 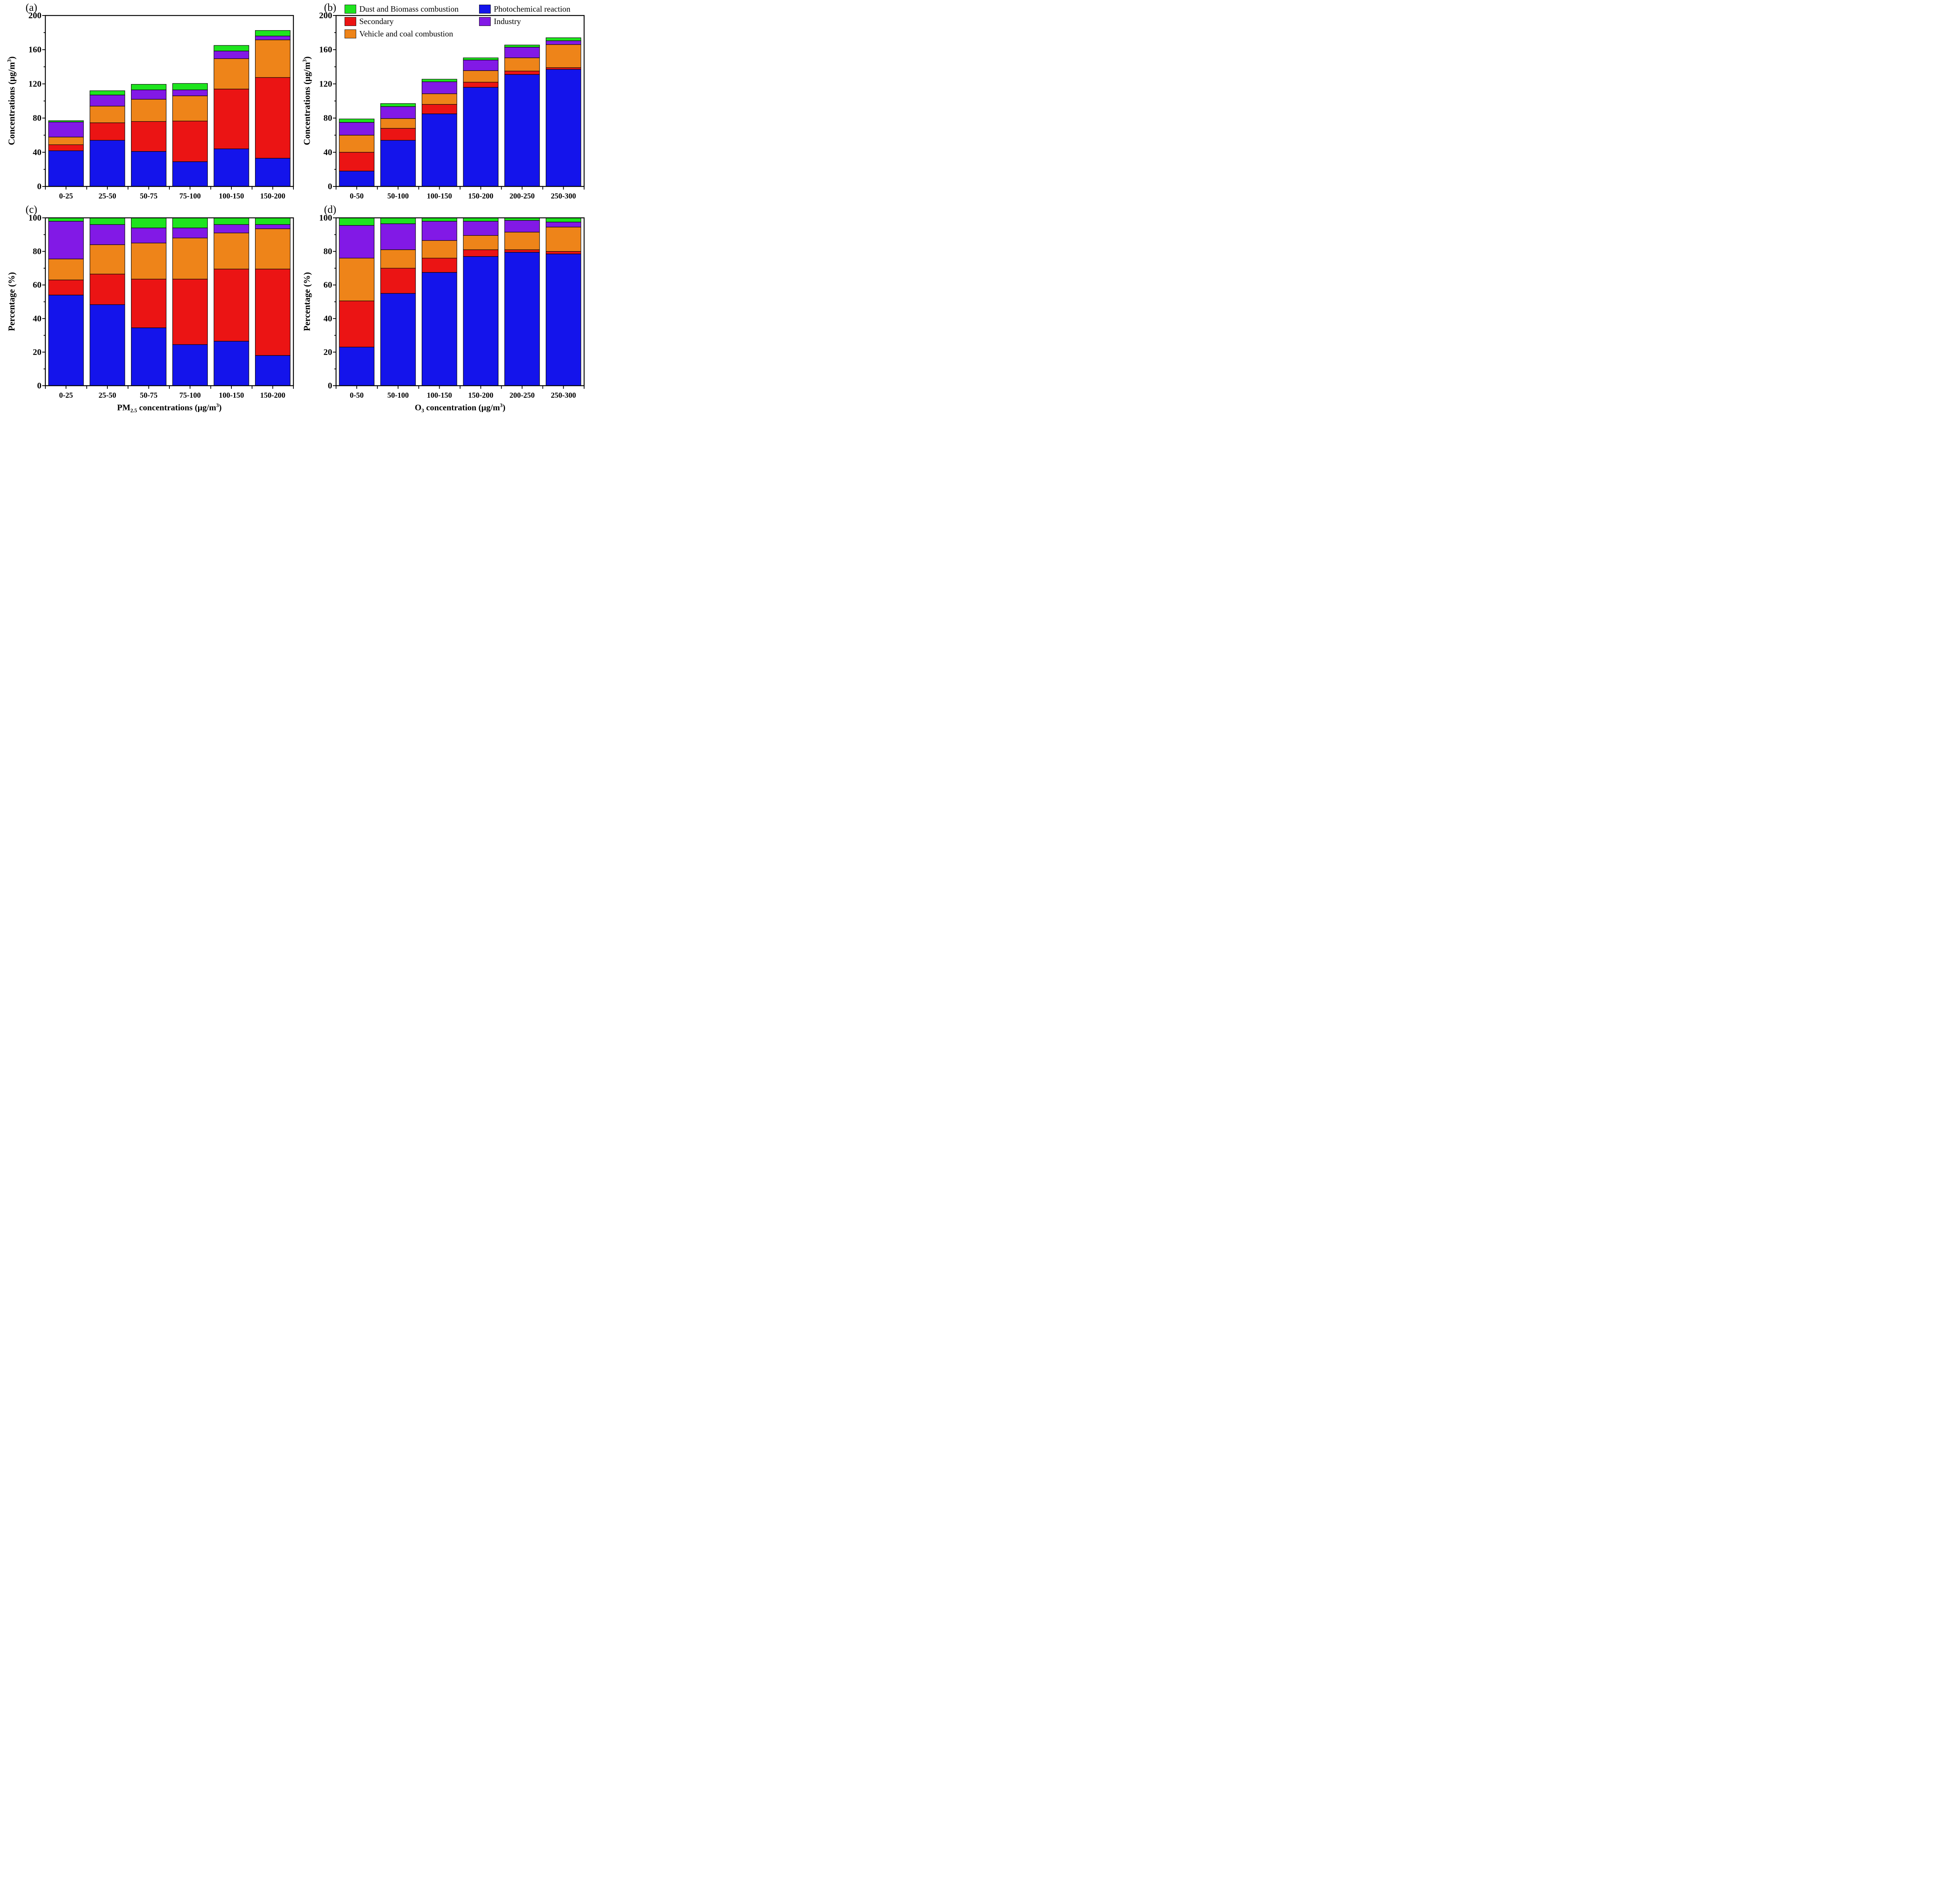 I want to click on bar-b-4-orange-segment, so click(x=522, y=64).